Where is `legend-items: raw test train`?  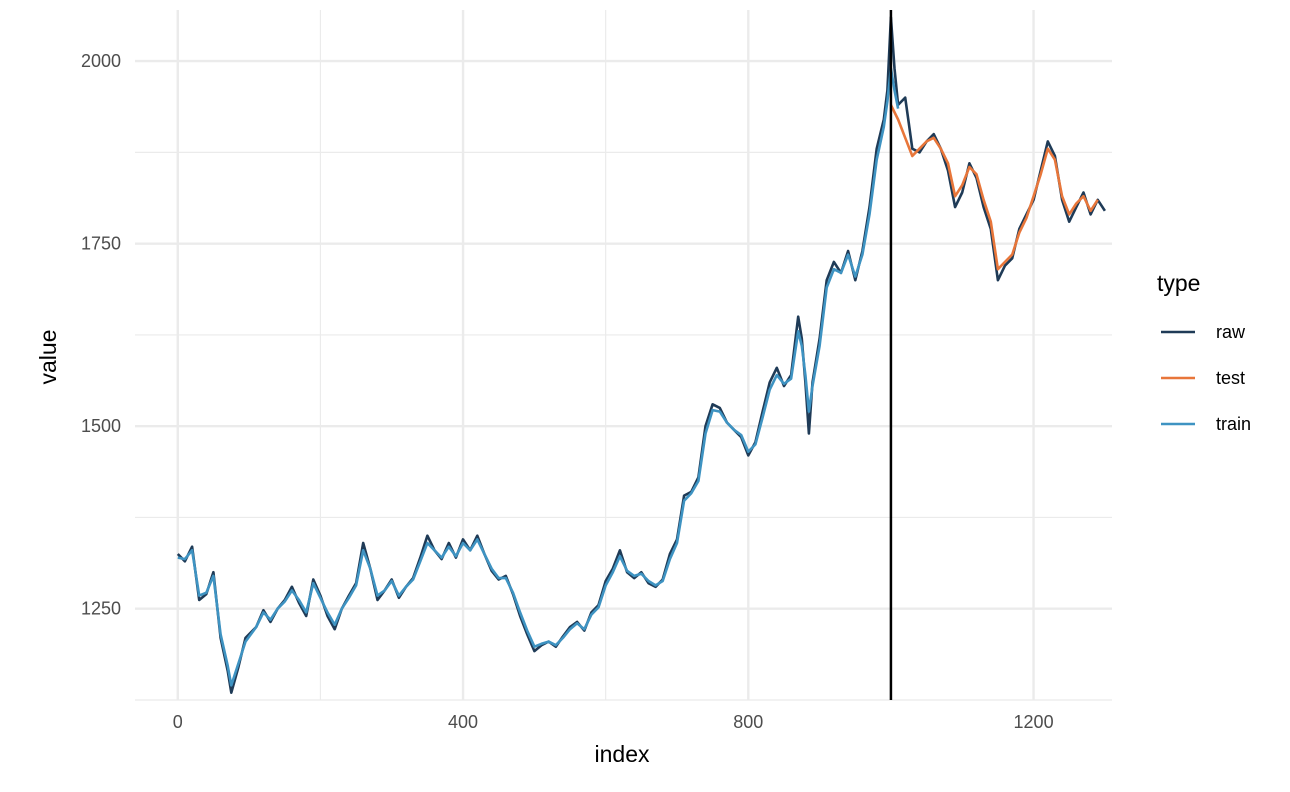
legend-items: raw test train is located at coordinates (1206, 378).